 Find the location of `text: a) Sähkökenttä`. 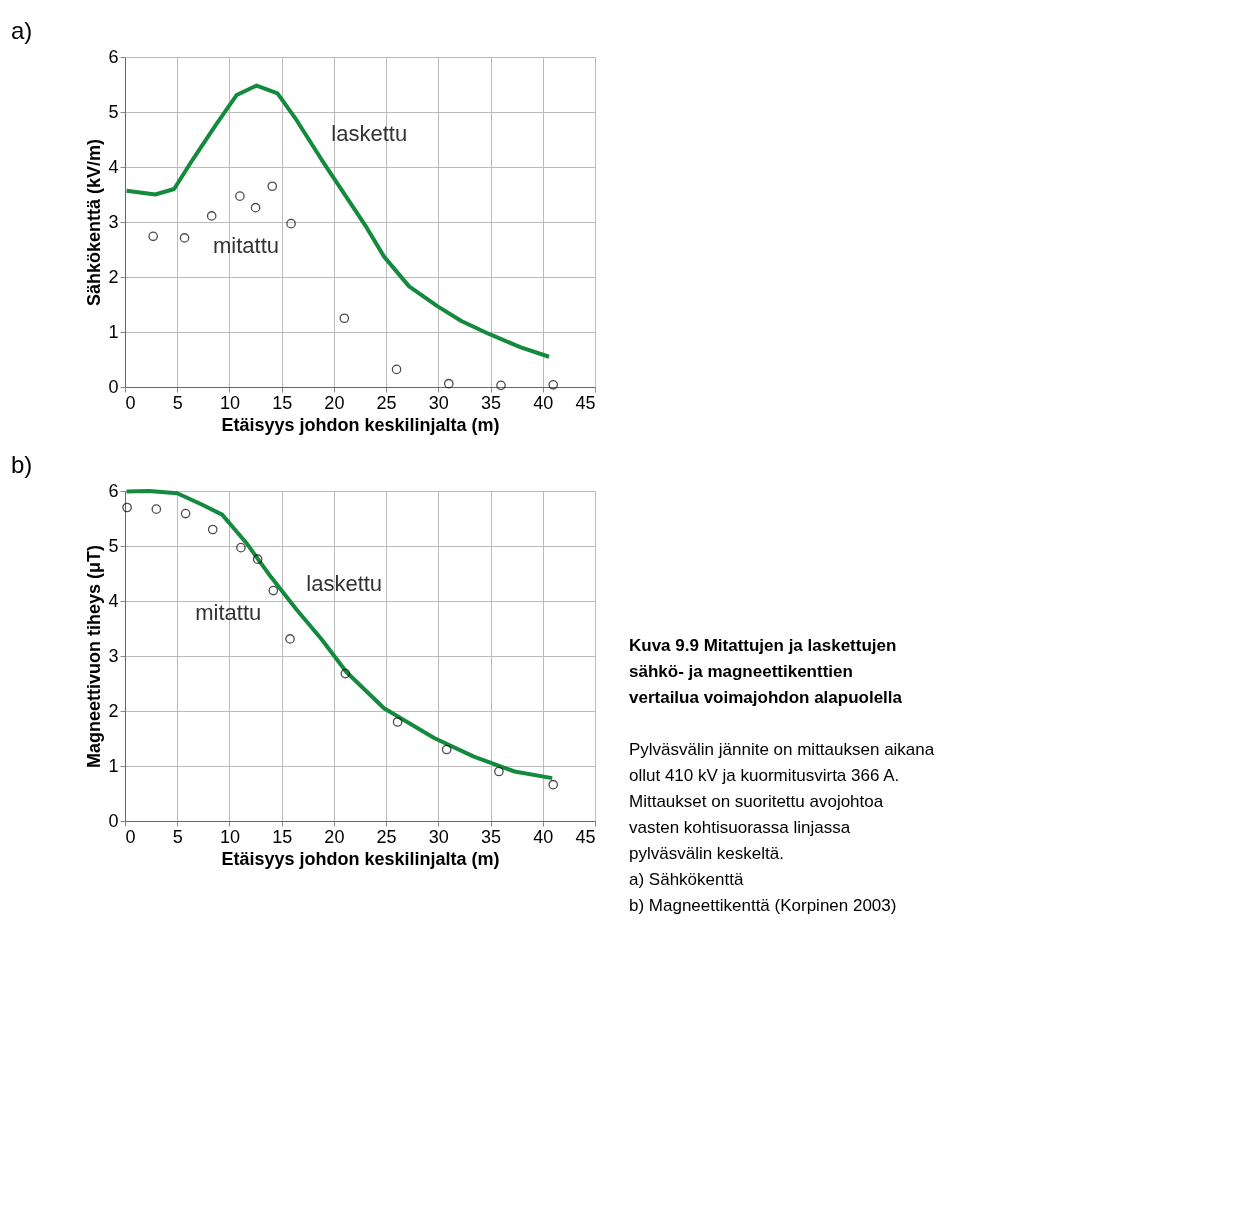

text: a) Sähkökenttä is located at coordinates (686, 879).